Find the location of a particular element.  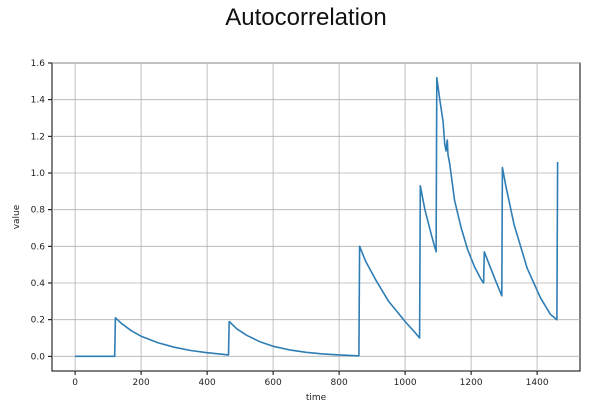

y-axis-ticks: 0.0 0.2 0.4 0.6 0.8 1.0 1.2 1.4 1.6 is located at coordinates (41, 210).